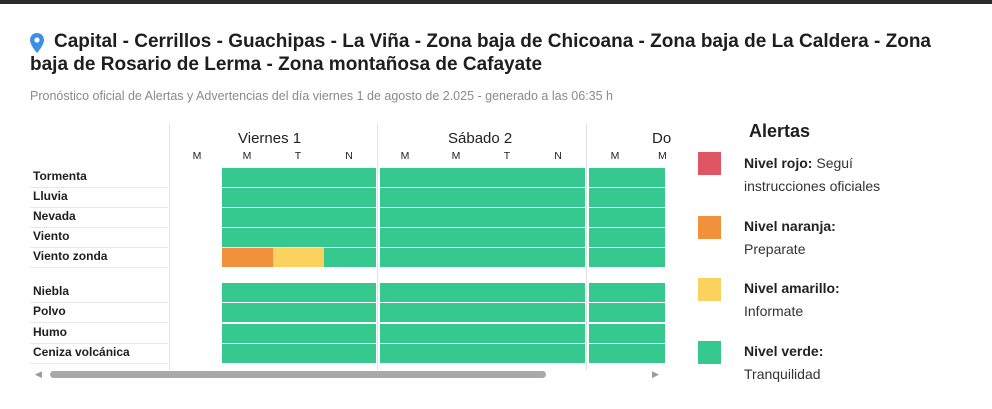 This screenshot has height=409, width=992. What do you see at coordinates (709, 163) in the screenshot?
I see `legend-swatch-red` at bounding box center [709, 163].